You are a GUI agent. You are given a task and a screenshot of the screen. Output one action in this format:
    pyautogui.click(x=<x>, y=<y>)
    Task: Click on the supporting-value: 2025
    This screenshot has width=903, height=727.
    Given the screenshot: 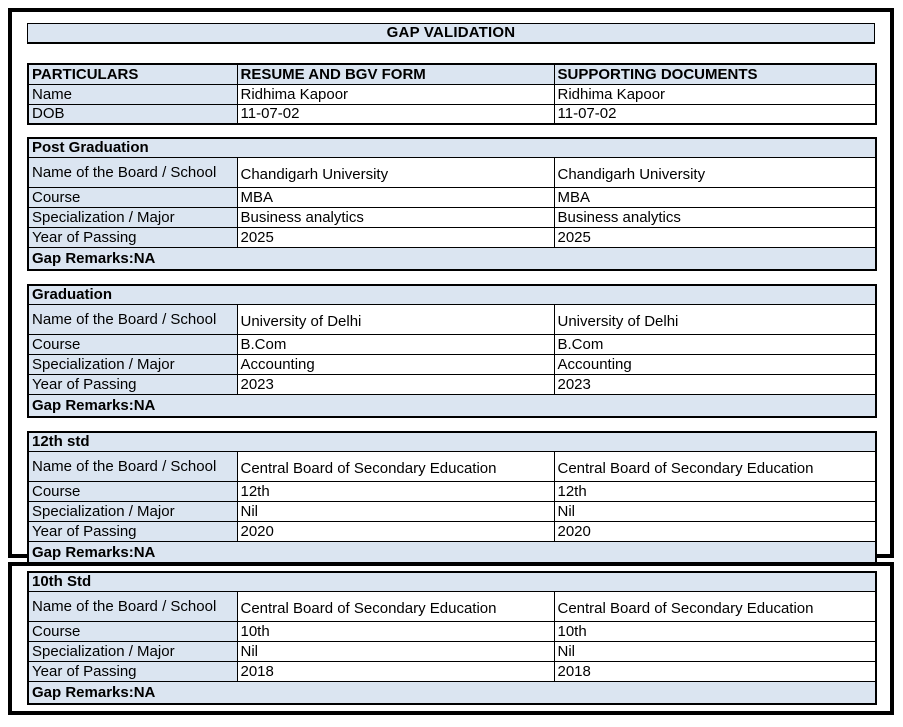 What is the action you would take?
    pyautogui.click(x=715, y=237)
    